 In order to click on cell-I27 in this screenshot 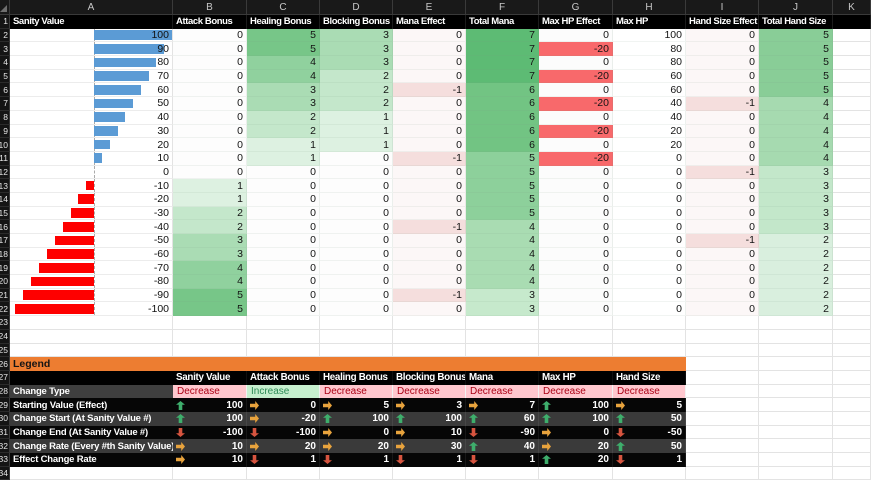, I will do `click(722, 377)`.